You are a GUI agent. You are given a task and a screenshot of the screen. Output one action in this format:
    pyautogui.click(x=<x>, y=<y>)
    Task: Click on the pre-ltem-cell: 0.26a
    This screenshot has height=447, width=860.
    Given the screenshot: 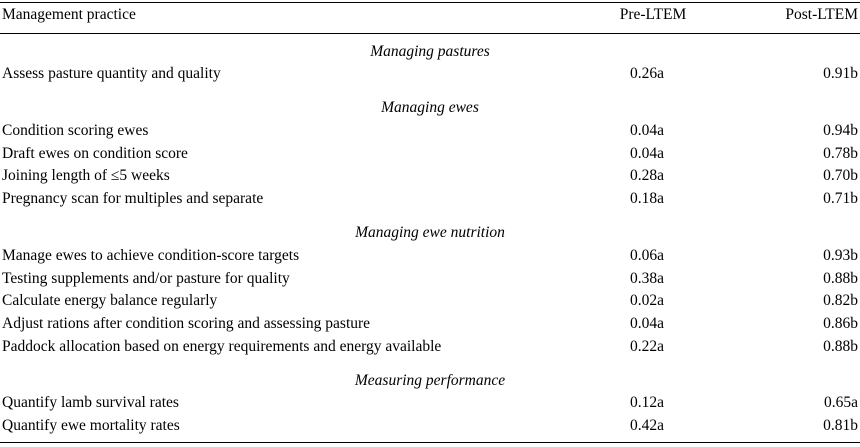 What is the action you would take?
    pyautogui.click(x=646, y=73)
    